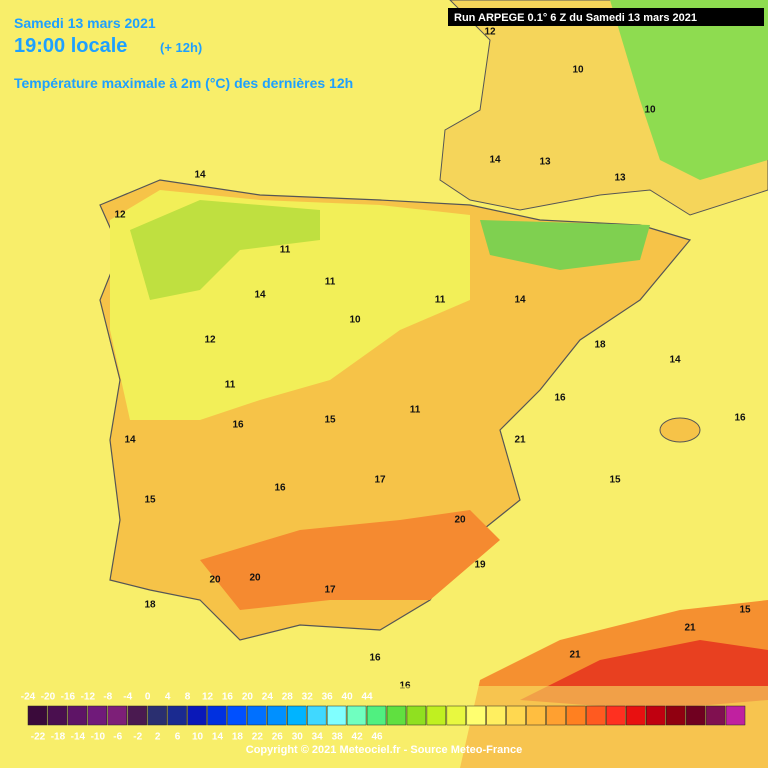 This screenshot has height=773, width=768. What do you see at coordinates (248, 697) in the screenshot?
I see `colorbar-top-tick: 20` at bounding box center [248, 697].